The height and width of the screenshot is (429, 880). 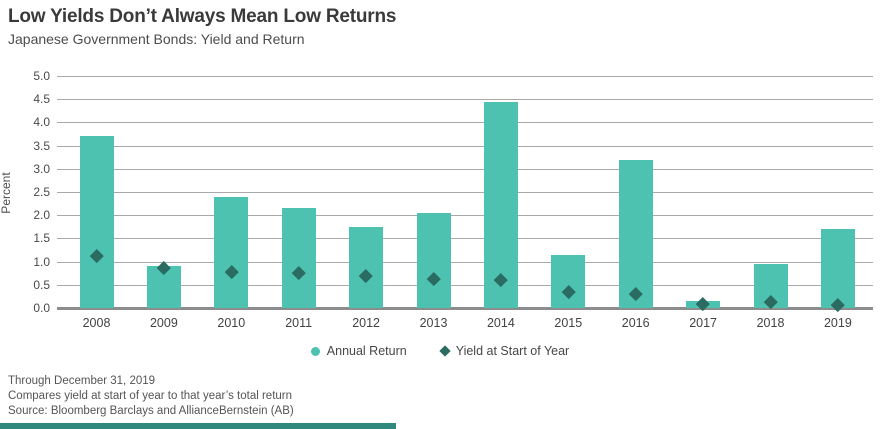 What do you see at coordinates (299, 323) in the screenshot?
I see `x-tick-label: 2011` at bounding box center [299, 323].